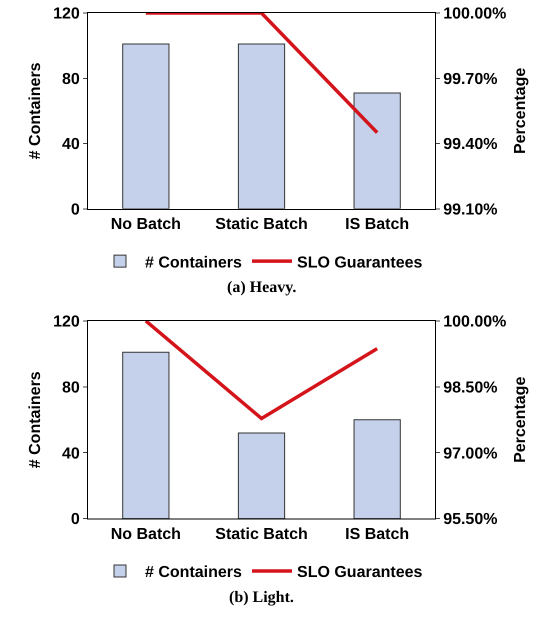 The height and width of the screenshot is (628, 542). What do you see at coordinates (261, 597) in the screenshot?
I see `text: (b) Light.` at bounding box center [261, 597].